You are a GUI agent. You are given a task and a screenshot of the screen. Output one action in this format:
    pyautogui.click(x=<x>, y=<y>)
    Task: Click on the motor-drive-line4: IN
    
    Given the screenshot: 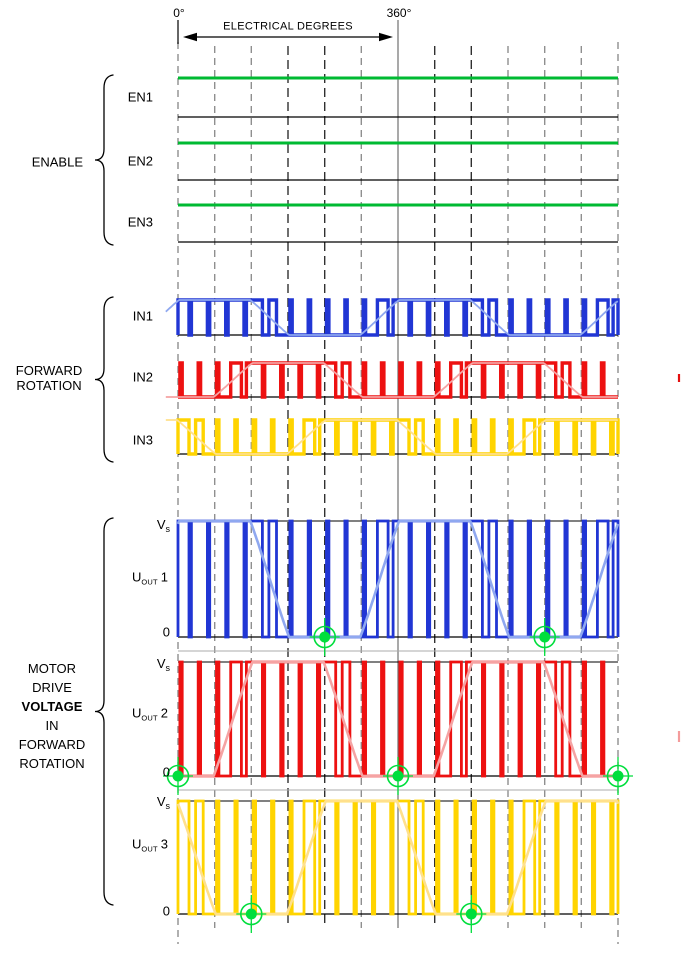 What is the action you would take?
    pyautogui.click(x=52, y=725)
    